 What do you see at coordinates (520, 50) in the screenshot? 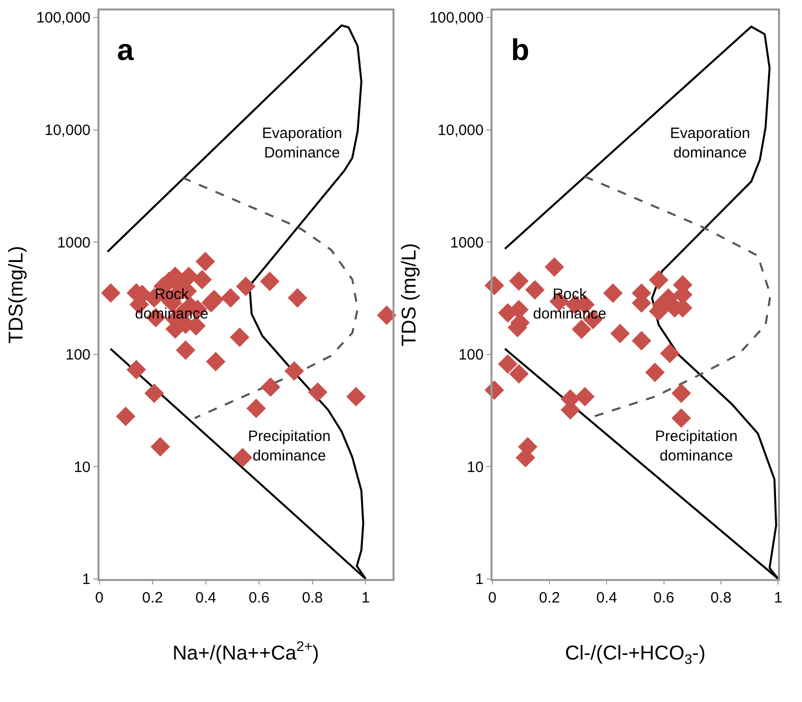
I see `annotation: b` at bounding box center [520, 50].